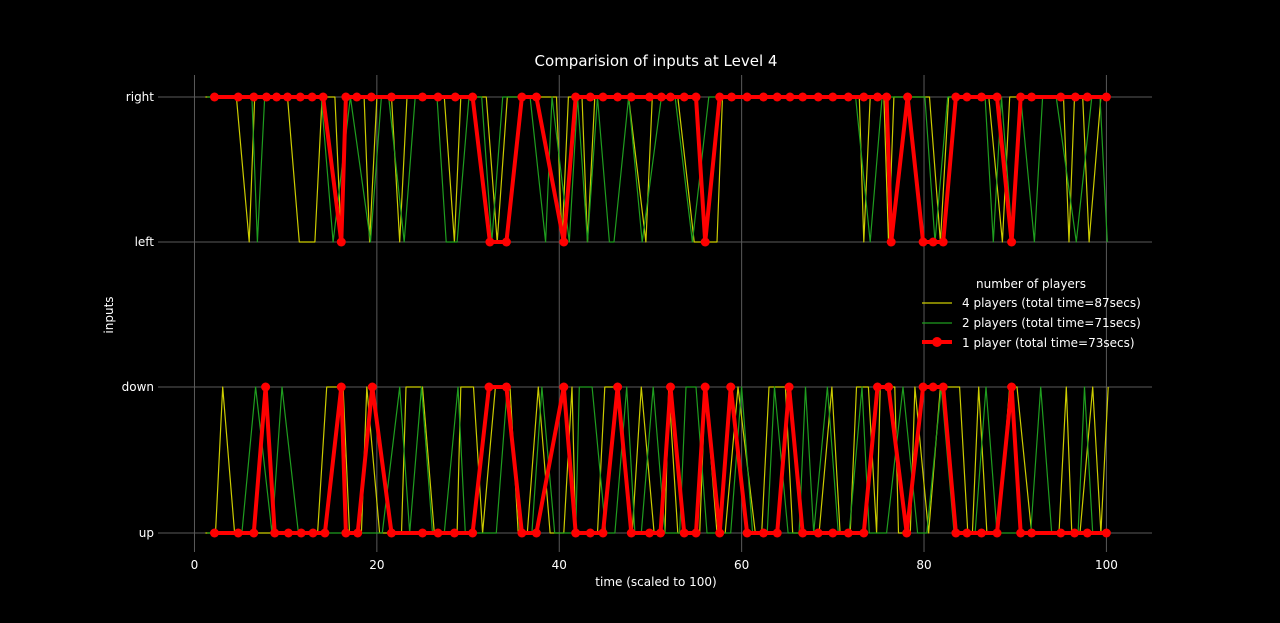 The width and height of the screenshot is (1280, 623). I want to click on legend-entry-4-players: 4 players (total time=87secs), so click(1031, 303).